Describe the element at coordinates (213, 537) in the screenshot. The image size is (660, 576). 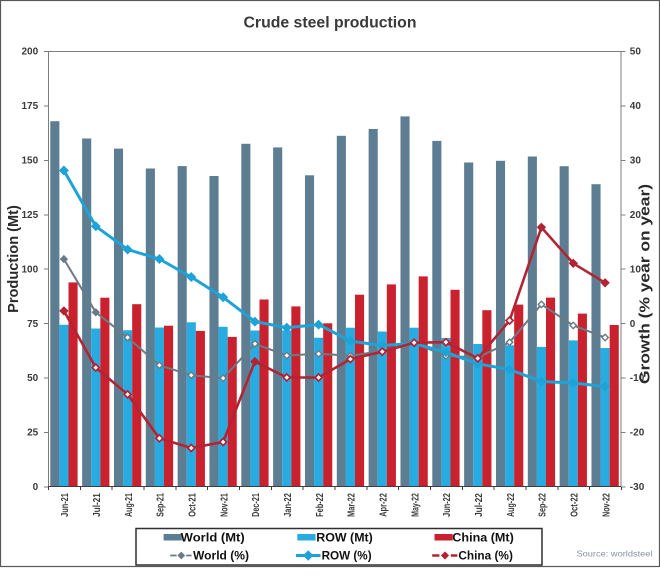
I see `svg-text: World (Mt)` at that location.